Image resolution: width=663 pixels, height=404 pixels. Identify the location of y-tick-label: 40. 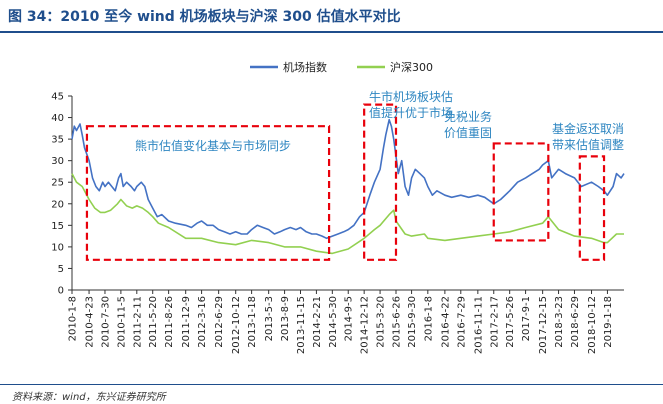
(57, 118).